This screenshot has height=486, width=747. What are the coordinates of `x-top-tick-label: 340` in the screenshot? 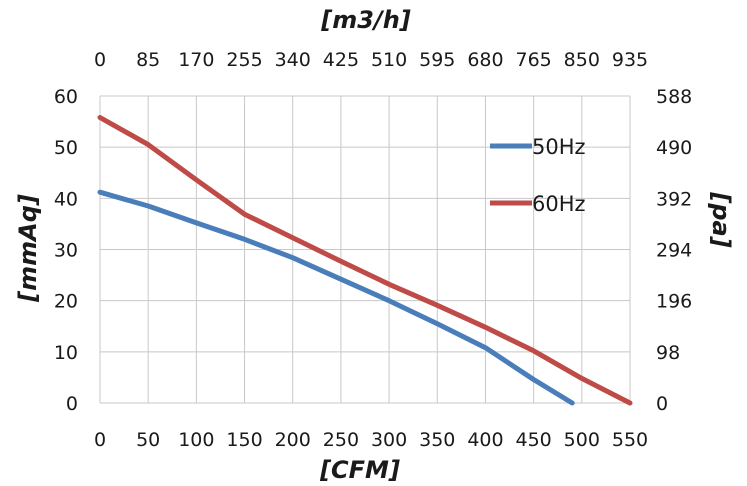 It's located at (293, 60).